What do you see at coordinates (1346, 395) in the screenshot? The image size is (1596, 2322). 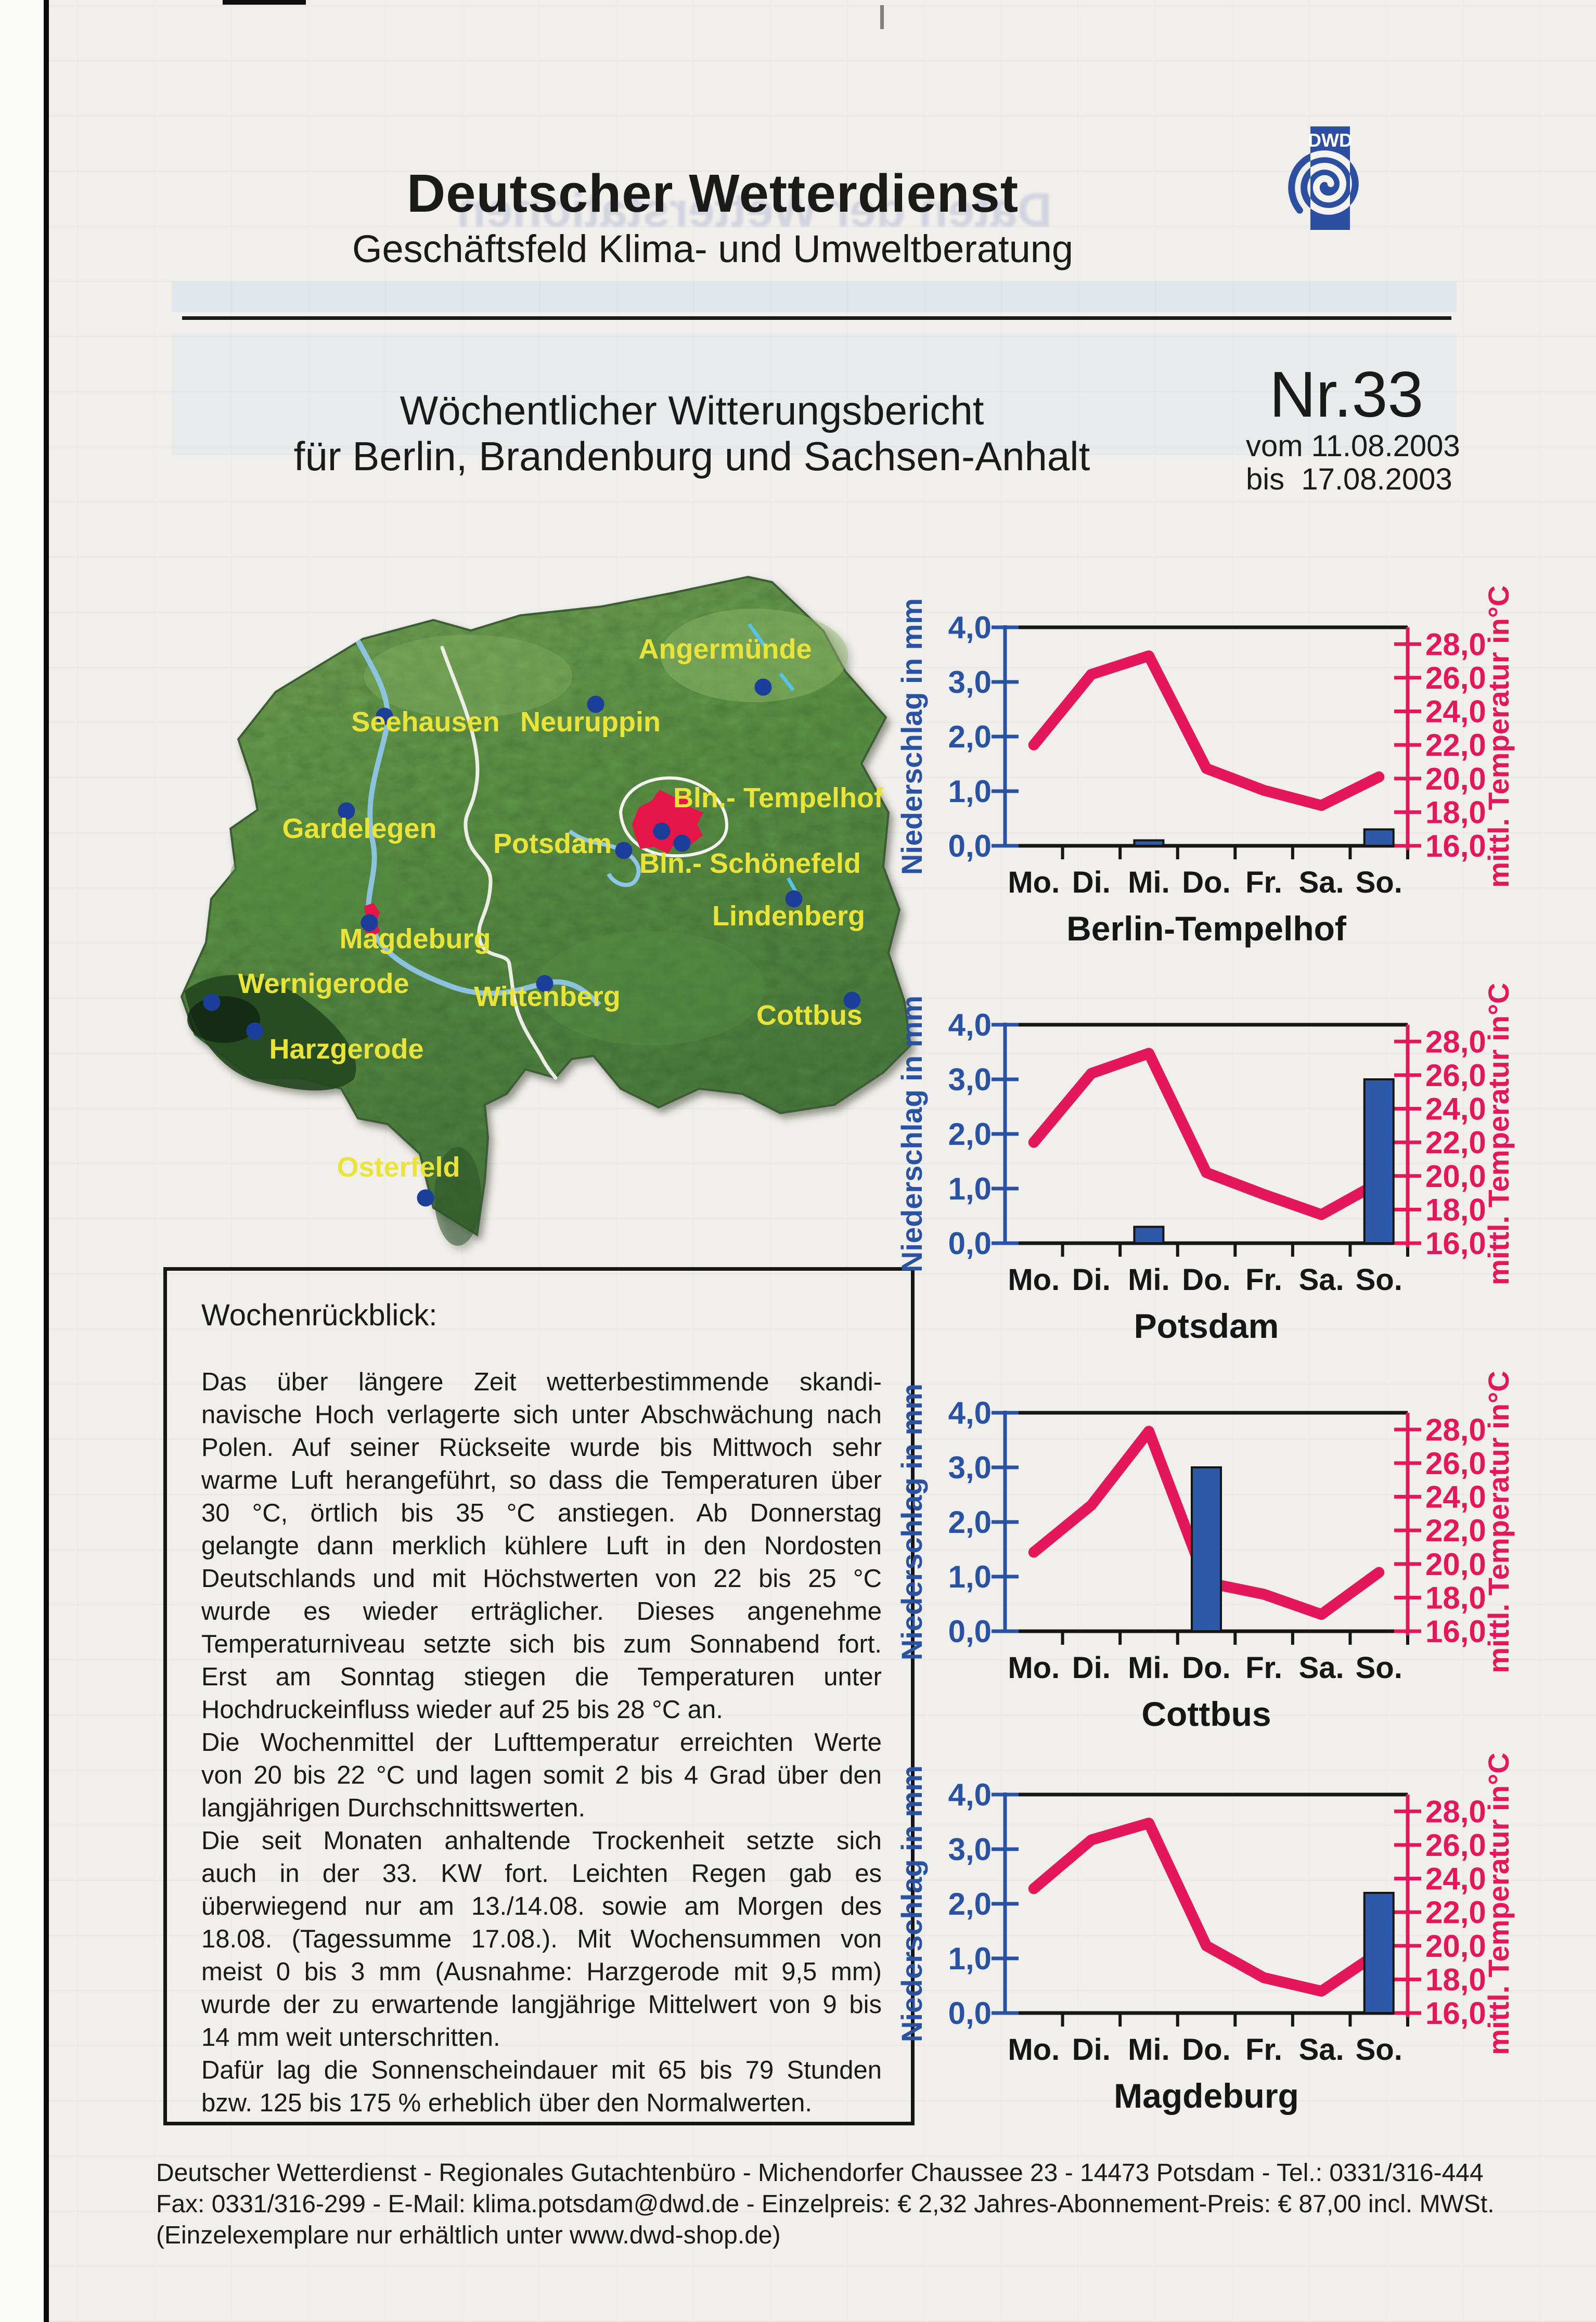 I see `issue-number: Nr.33` at bounding box center [1346, 395].